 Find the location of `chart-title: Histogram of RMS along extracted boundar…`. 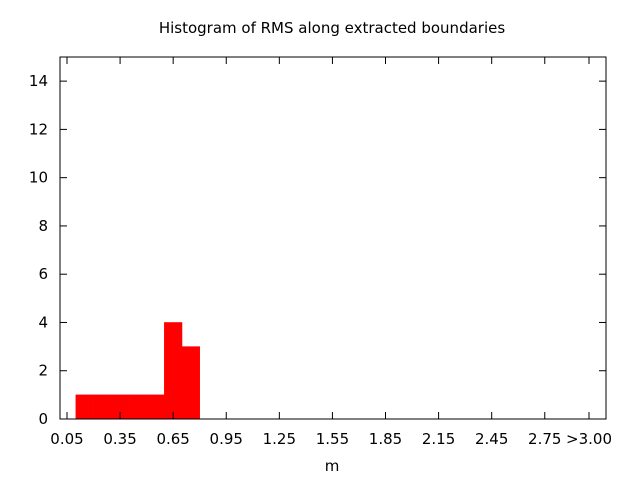

chart-title: Histogram of RMS along extracted boundar… is located at coordinates (332, 28).